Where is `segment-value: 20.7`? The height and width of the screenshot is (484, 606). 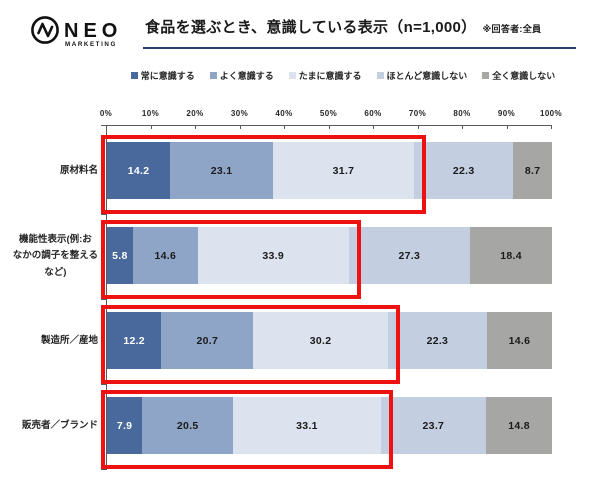
segment-value: 20.7 is located at coordinates (207, 340).